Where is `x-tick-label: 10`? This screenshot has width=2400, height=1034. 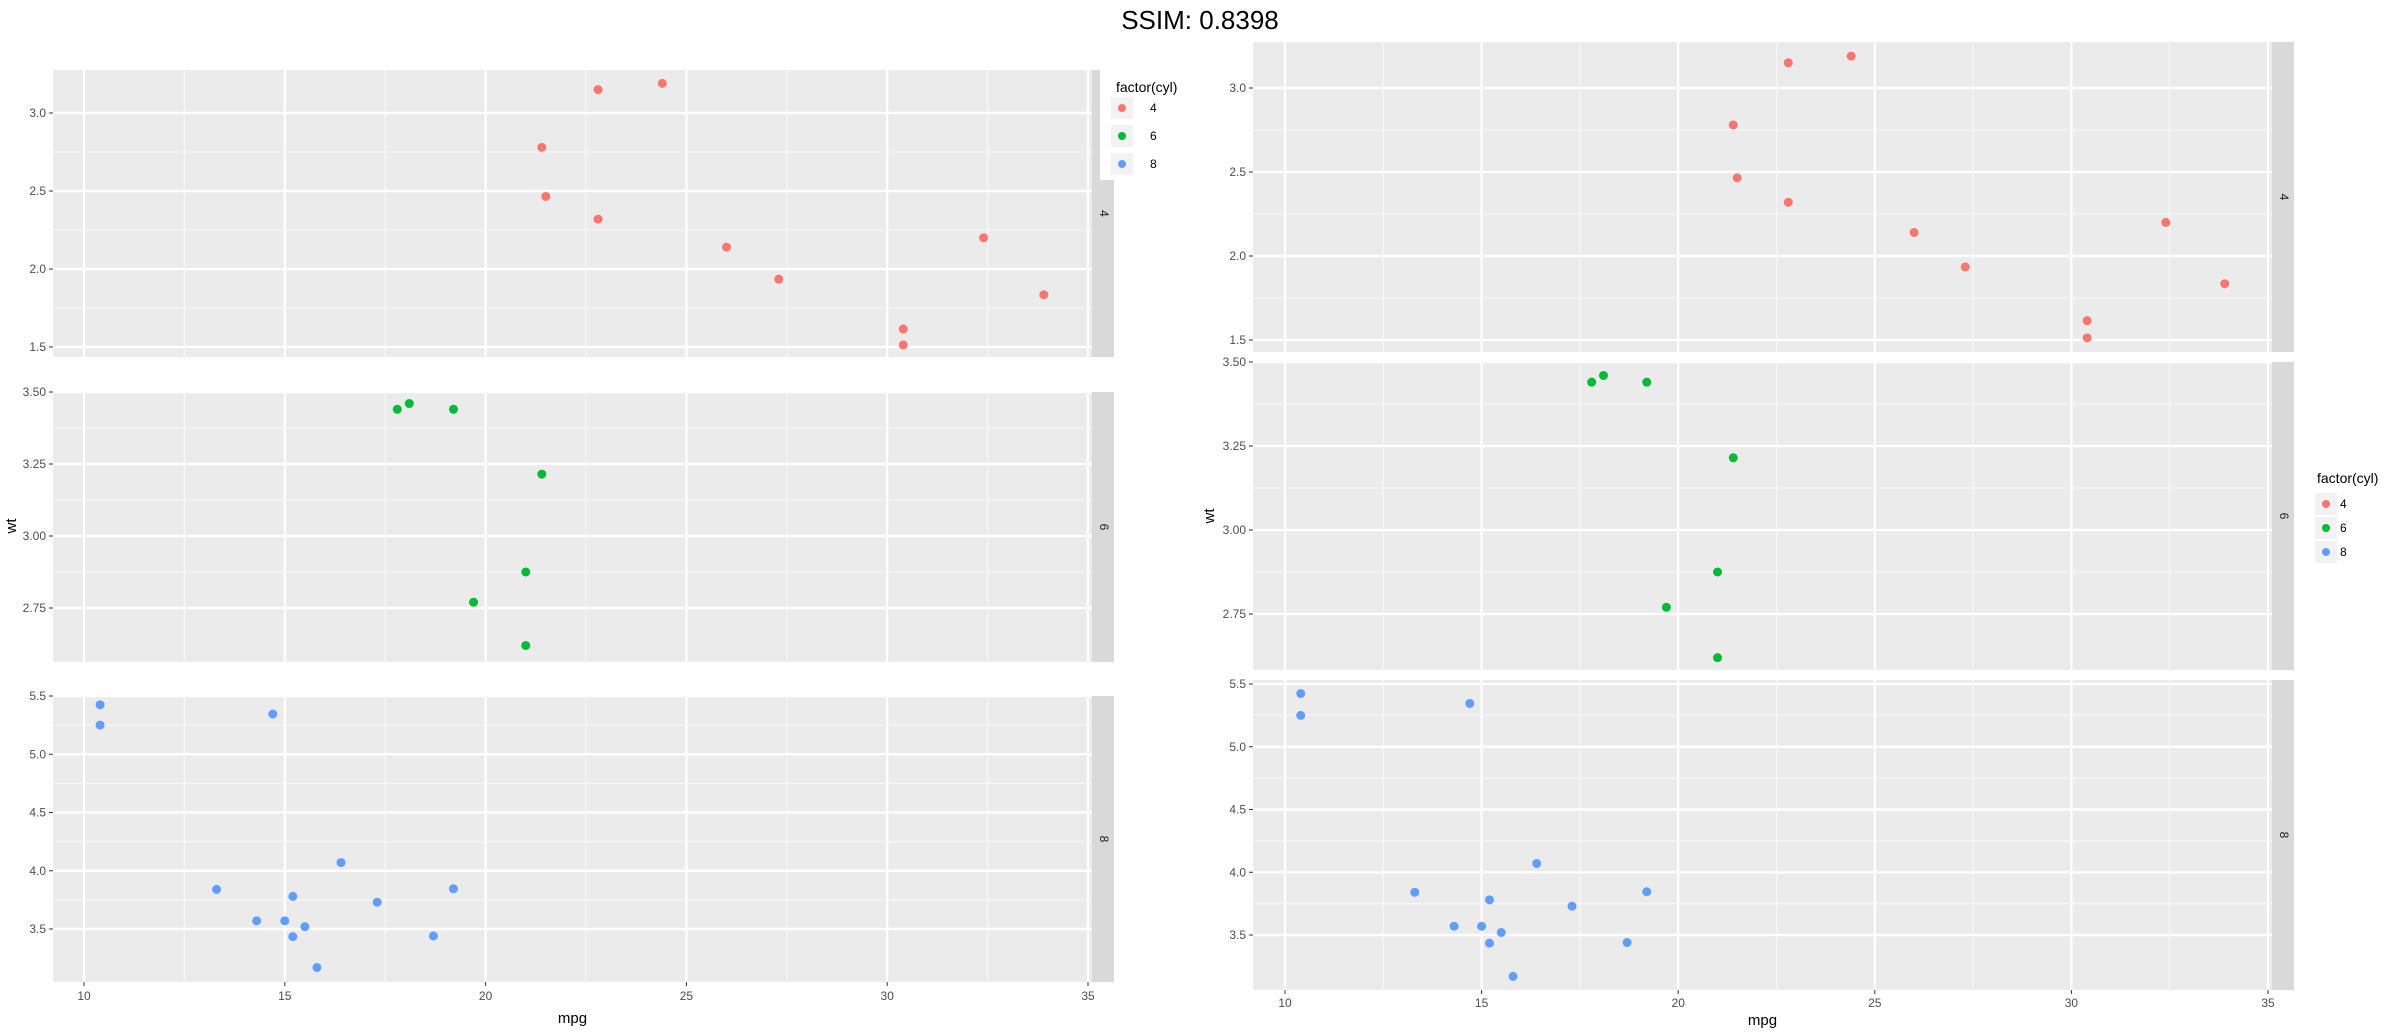 x-tick-label: 10 is located at coordinates (84, 996).